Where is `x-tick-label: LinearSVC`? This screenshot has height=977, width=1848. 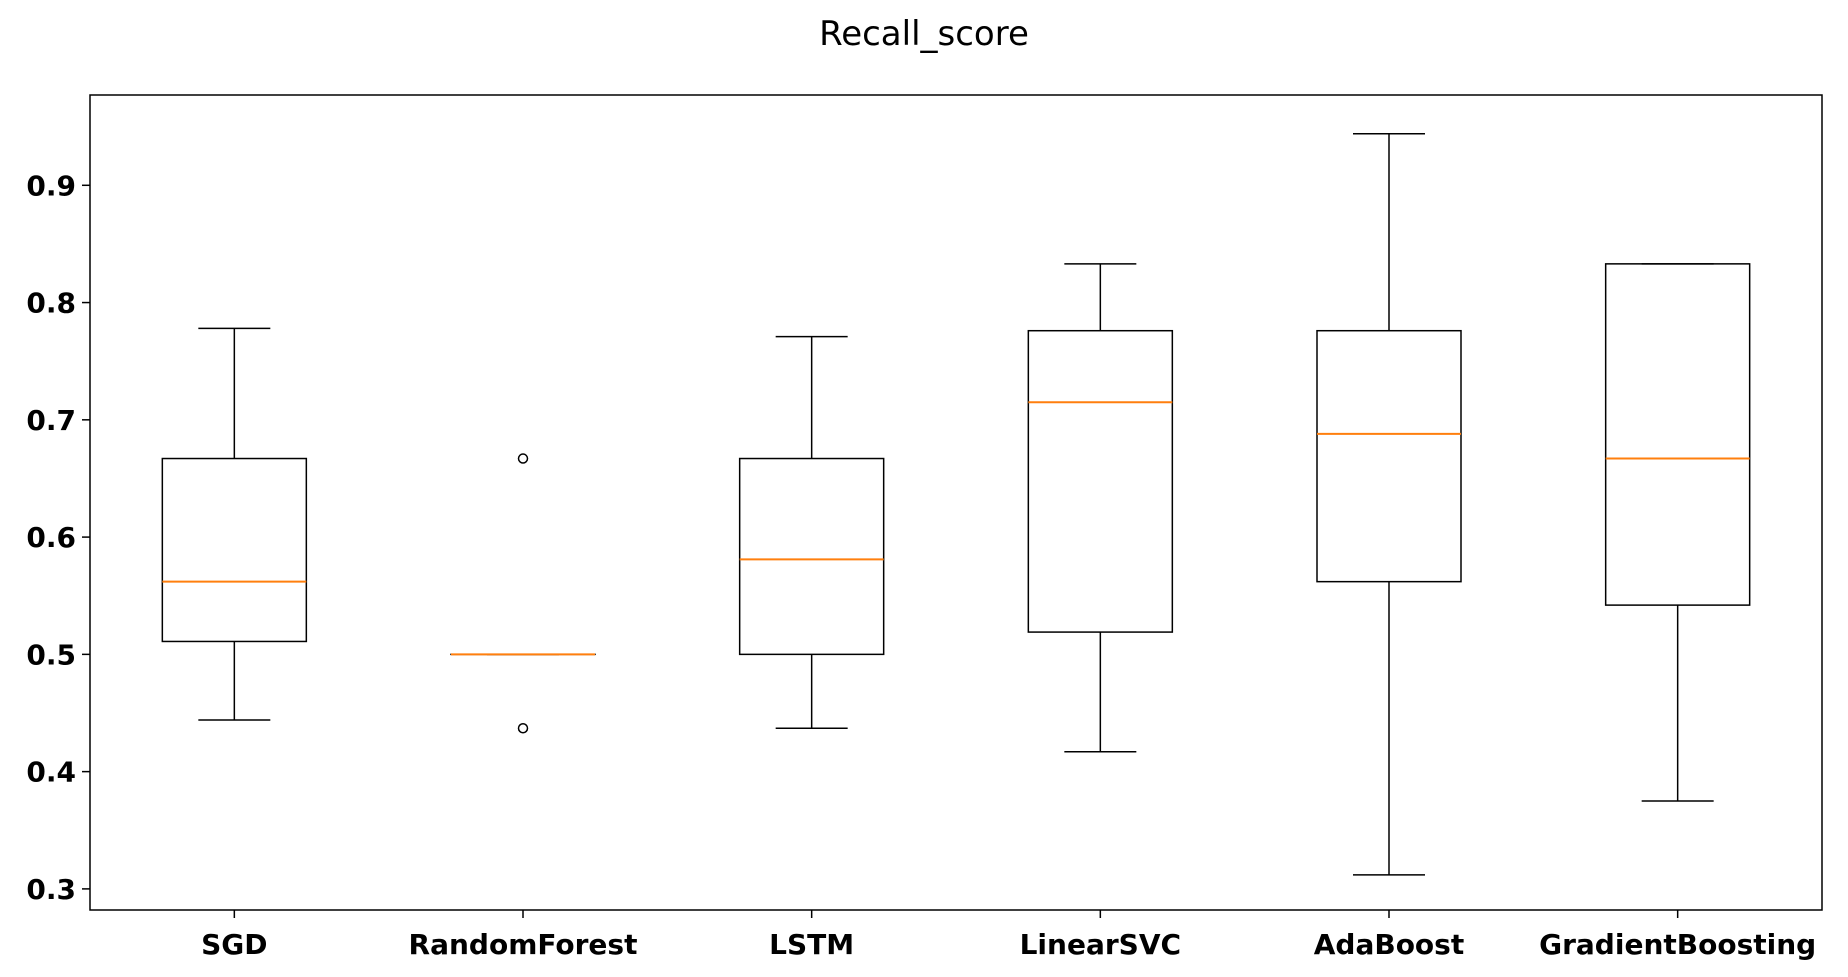 x-tick-label: LinearSVC is located at coordinates (1100, 944).